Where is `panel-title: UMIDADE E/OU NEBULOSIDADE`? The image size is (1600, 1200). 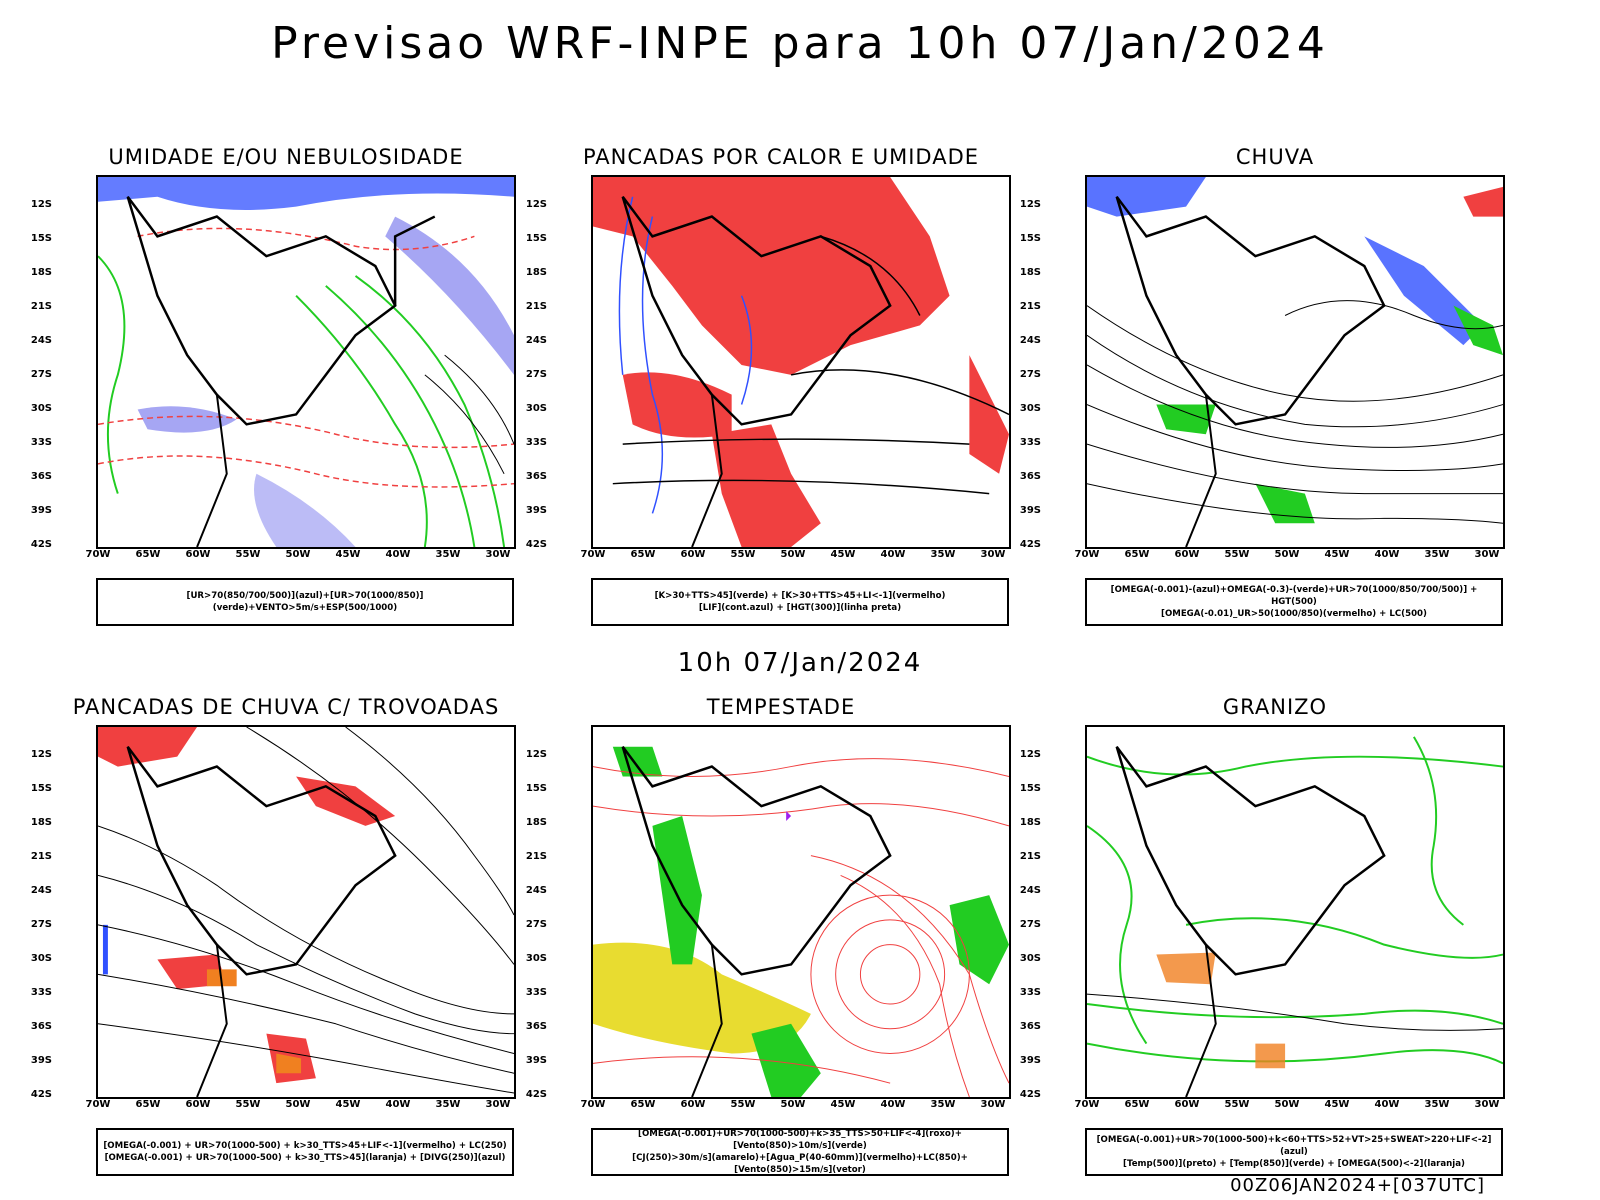
panel-title: UMIDADE E/OU NEBULOSIDADE is located at coordinates (286, 157).